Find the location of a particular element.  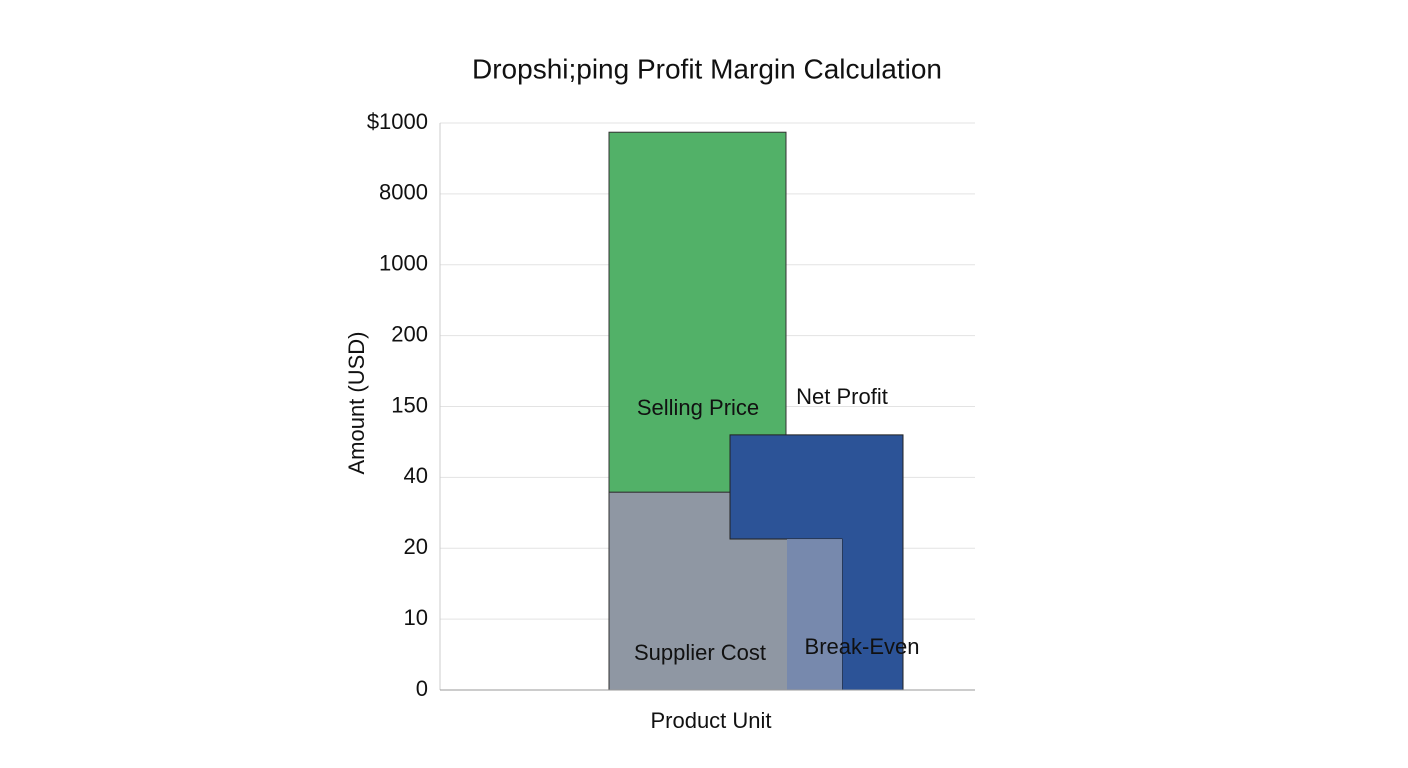

break-even-region is located at coordinates (814, 614).